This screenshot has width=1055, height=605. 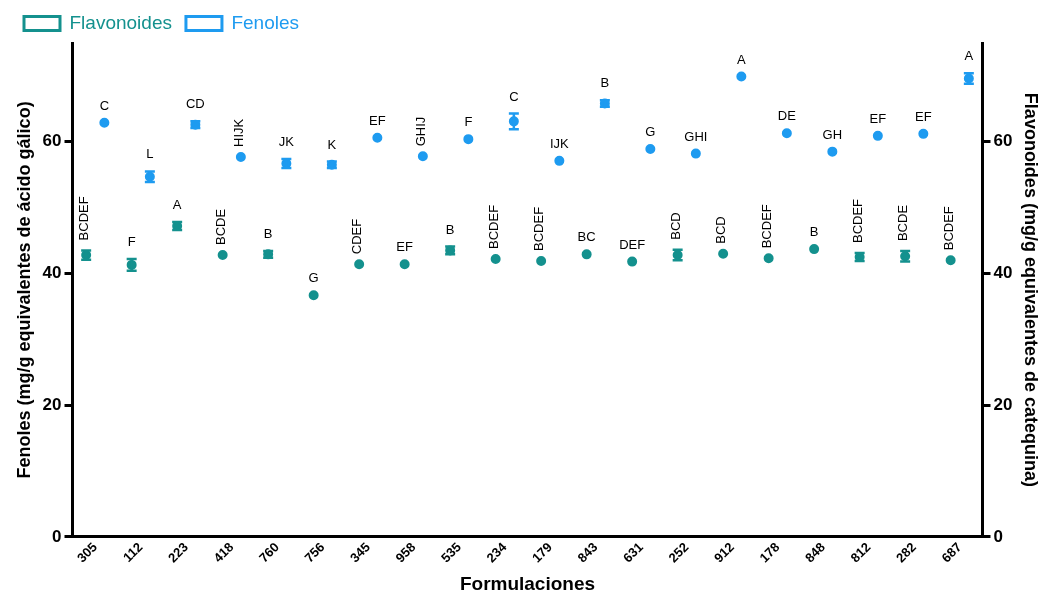 What do you see at coordinates (132, 552) in the screenshot?
I see `x-tick-label: 112` at bounding box center [132, 552].